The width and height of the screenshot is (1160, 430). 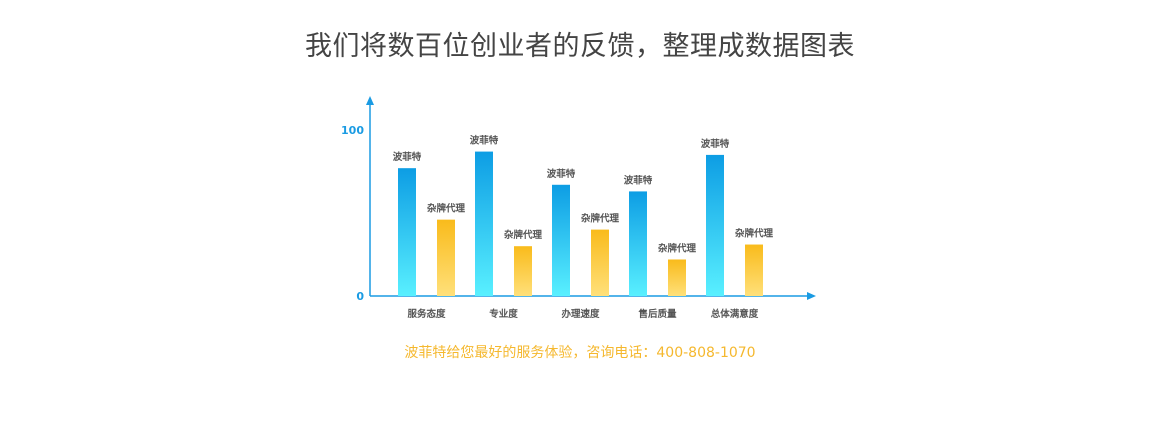 What do you see at coordinates (370, 100) in the screenshot?
I see `y-axis-arrow-icon` at bounding box center [370, 100].